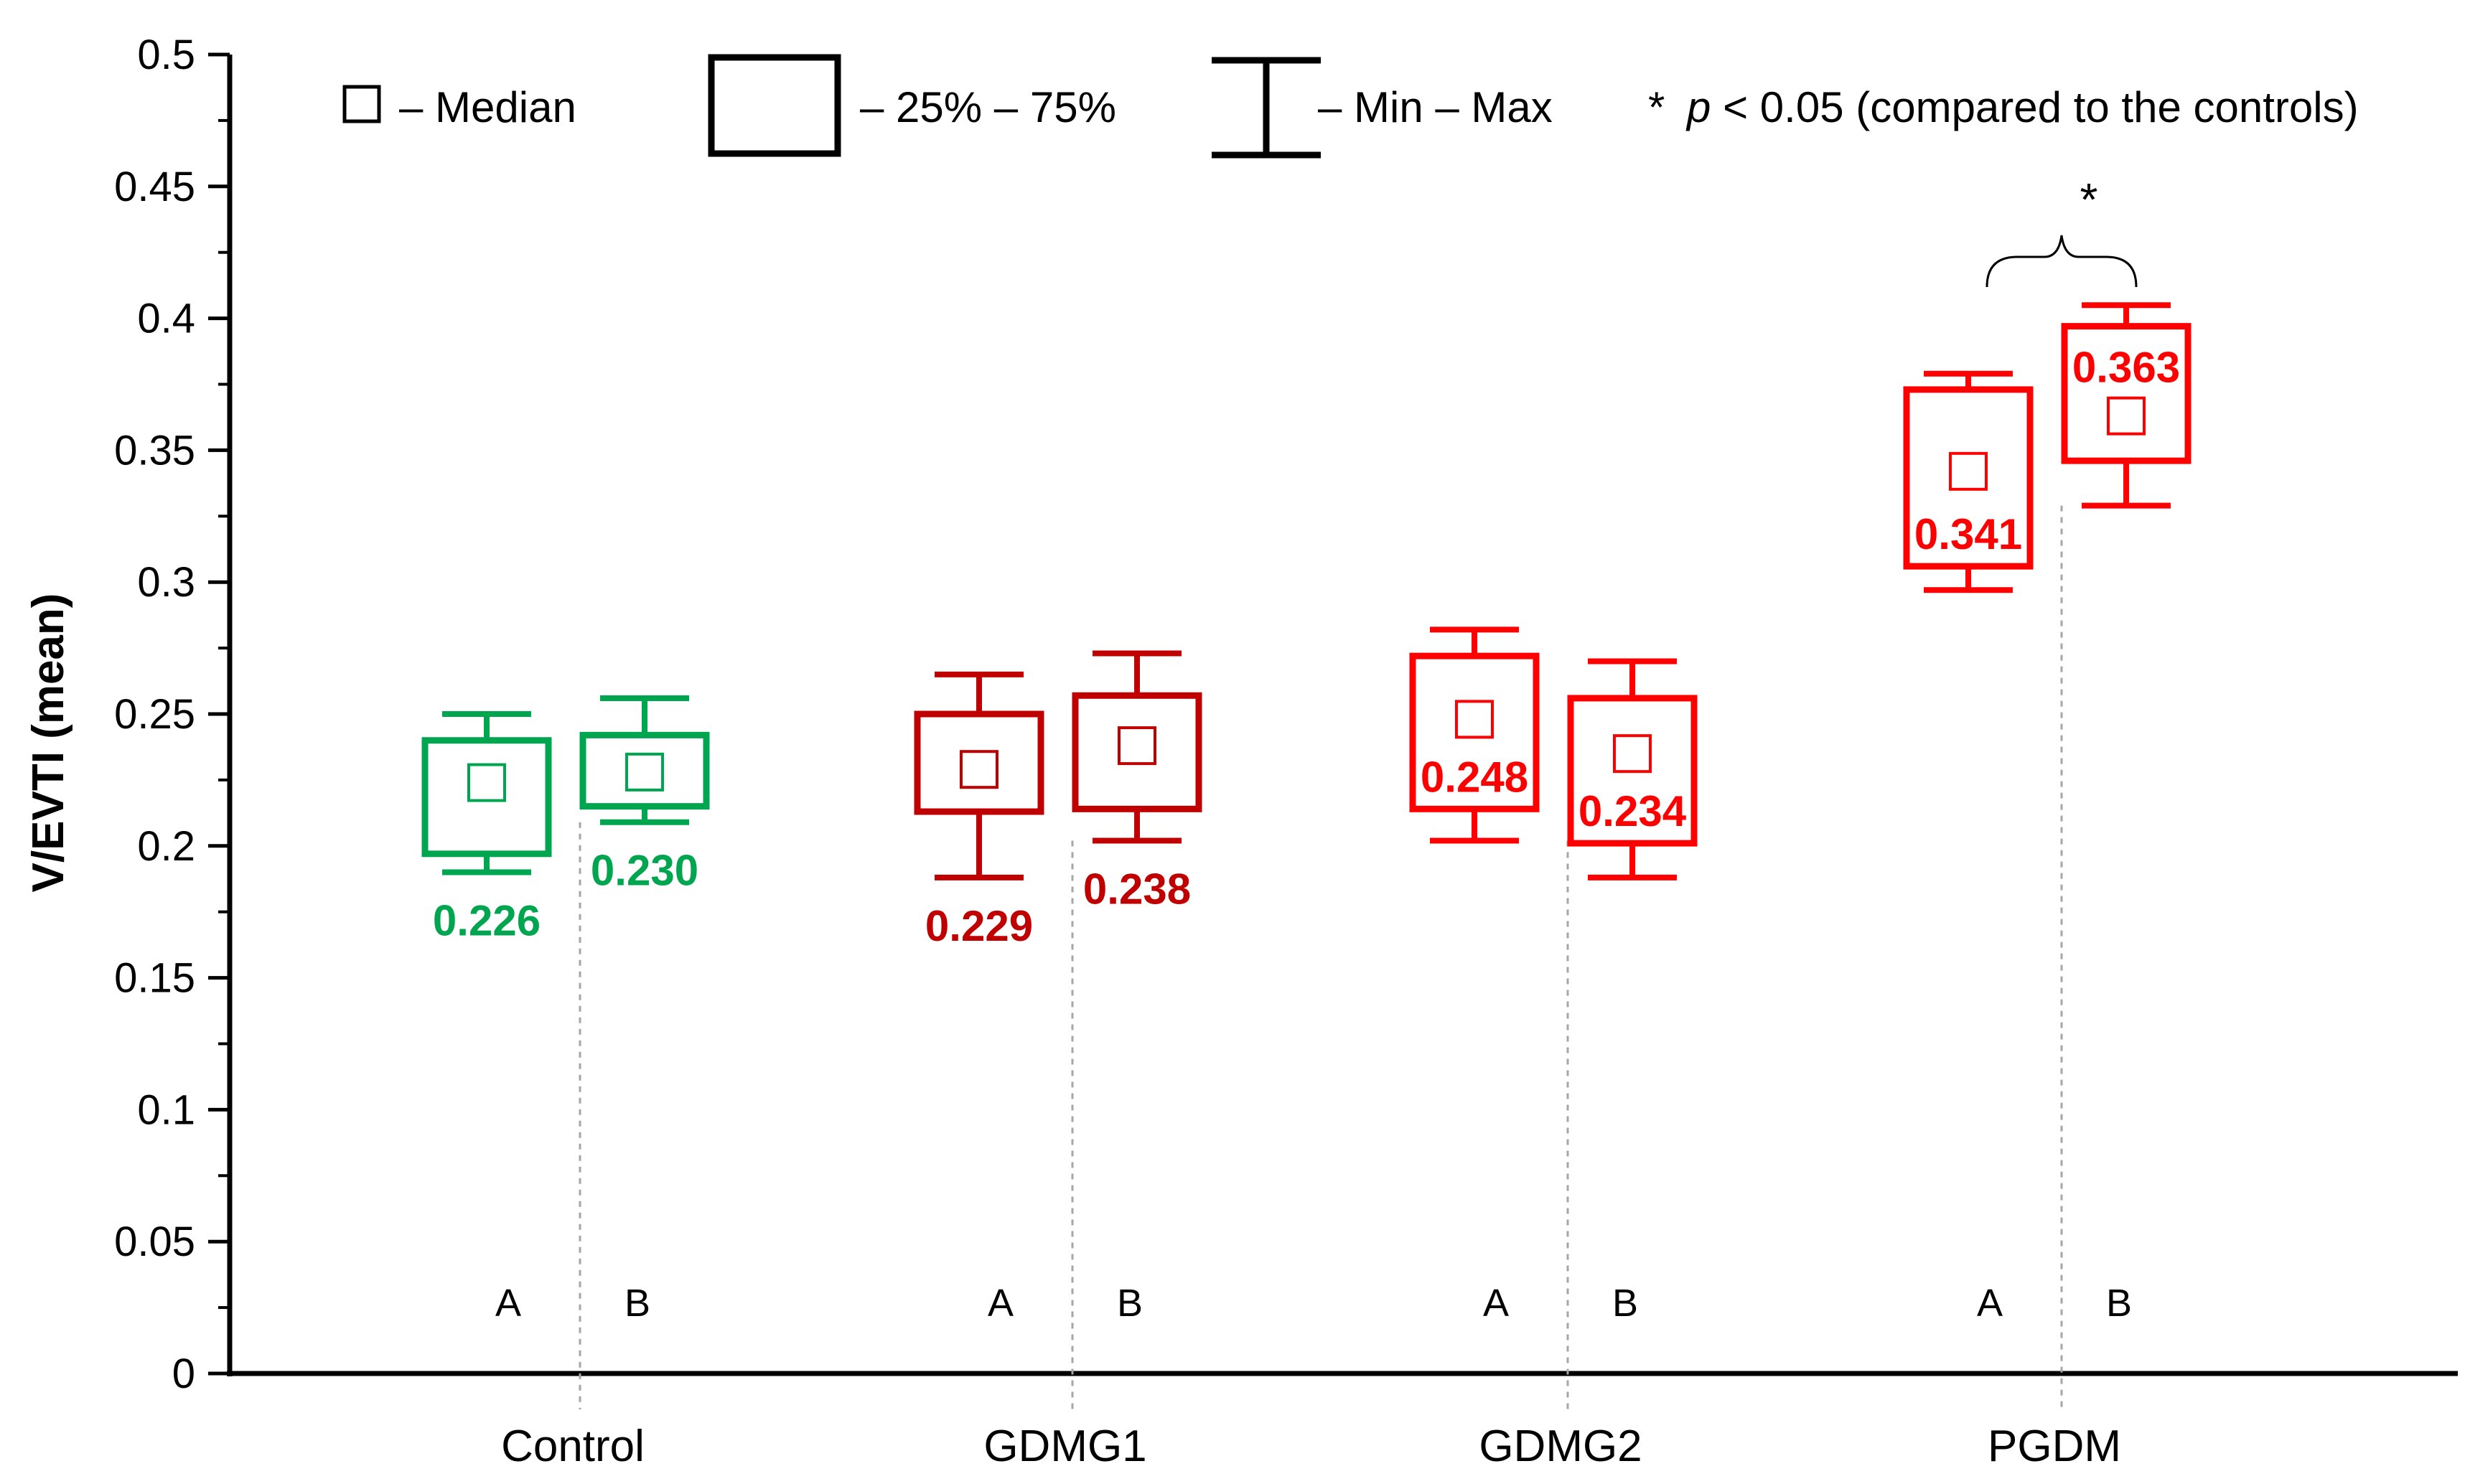 The image size is (2465, 1484). What do you see at coordinates (988, 107) in the screenshot?
I see `legend-box-label: – 25% – 75%` at bounding box center [988, 107].